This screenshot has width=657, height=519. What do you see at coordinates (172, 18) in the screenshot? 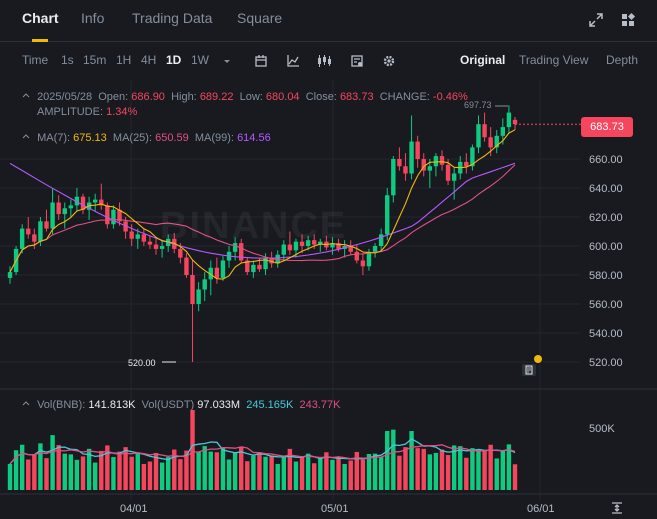
I see `tab-trading-data: Trading Data` at bounding box center [172, 18].